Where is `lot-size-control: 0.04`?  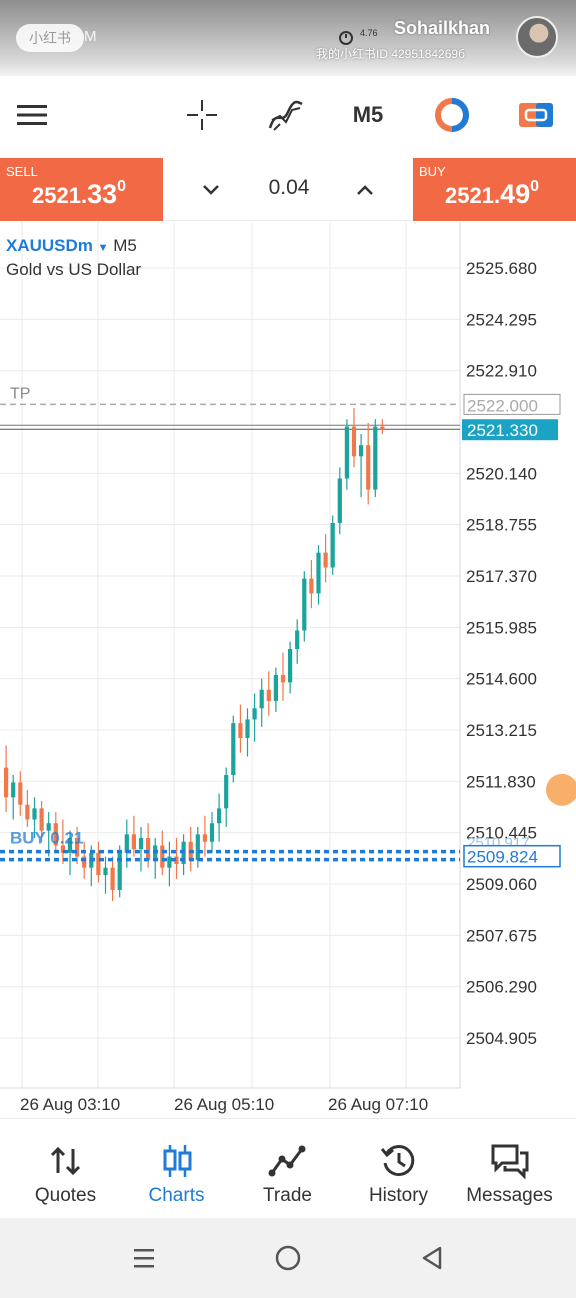 lot-size-control: 0.04 is located at coordinates (288, 189).